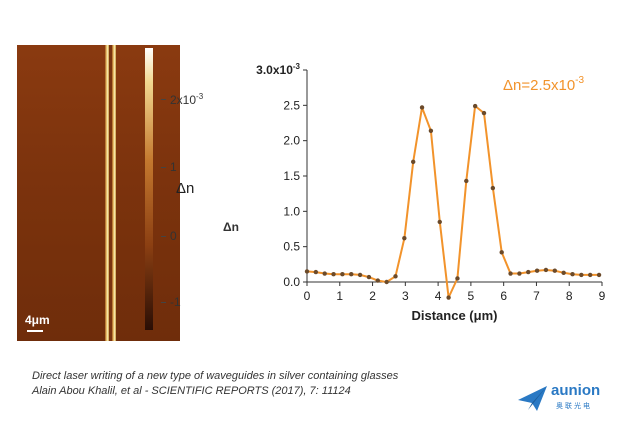 The image size is (625, 424). What do you see at coordinates (107, 193) in the screenshot?
I see `waveguide-left` at bounding box center [107, 193].